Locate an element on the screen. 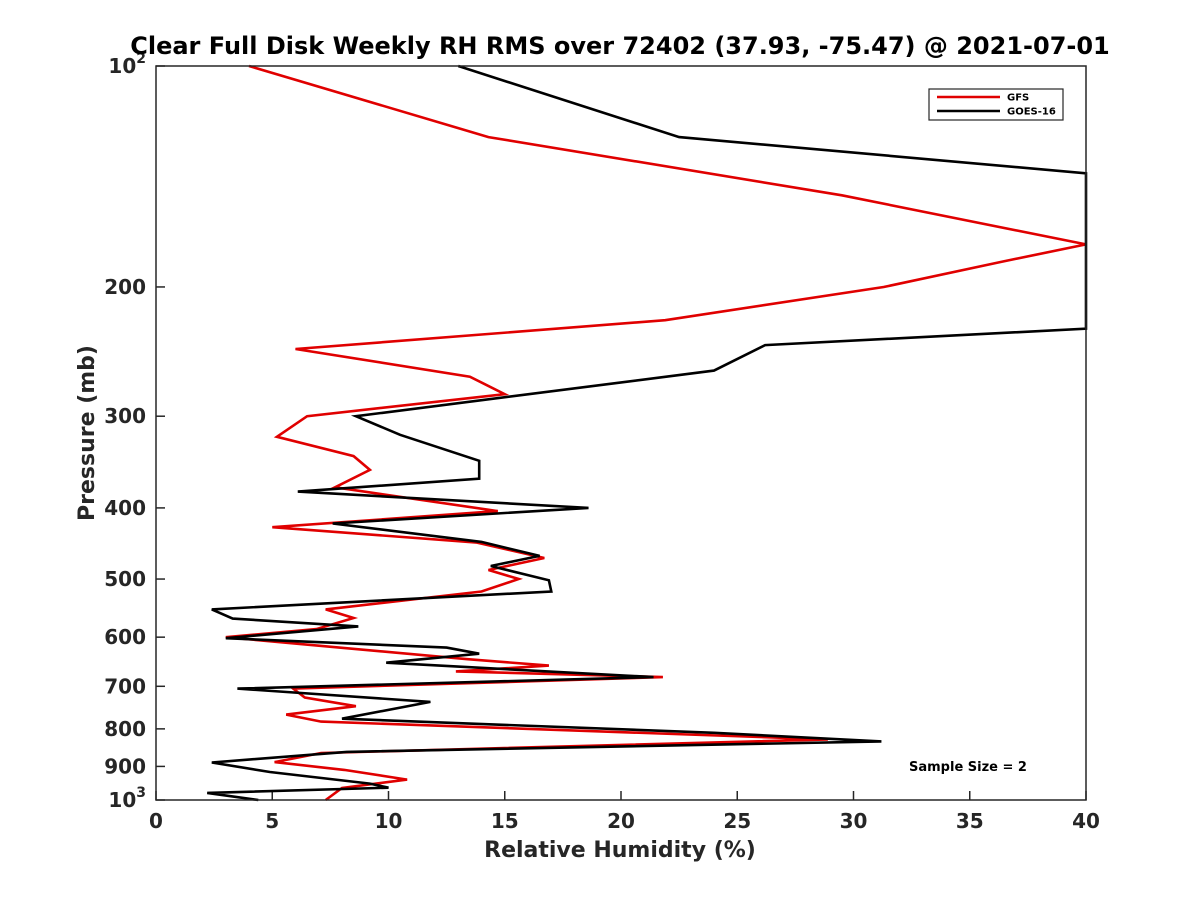 The width and height of the screenshot is (1200, 905). x-tick-label: 20 is located at coordinates (621, 821).